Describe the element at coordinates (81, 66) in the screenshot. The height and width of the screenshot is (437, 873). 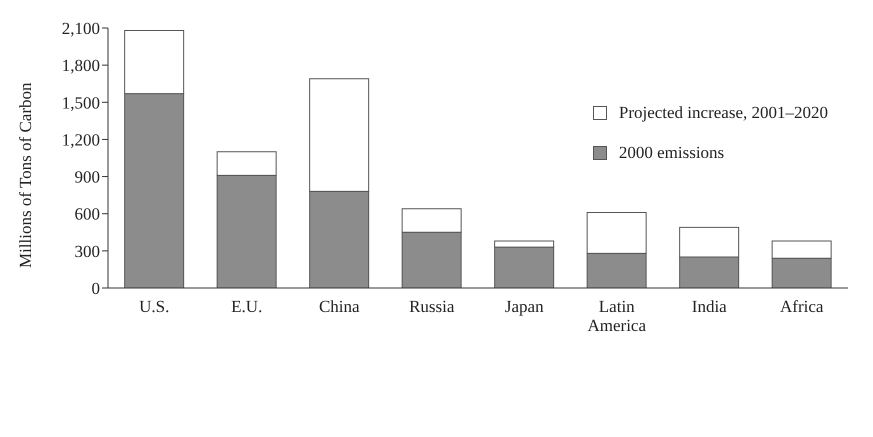
I see `y-tick-label: 1,800` at that location.